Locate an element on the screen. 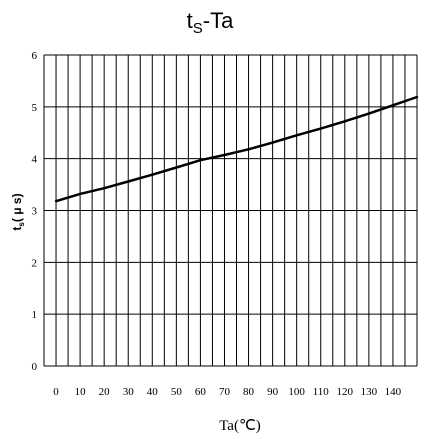 The width and height of the screenshot is (426, 439). x-tick-label: 10 is located at coordinates (81, 392).